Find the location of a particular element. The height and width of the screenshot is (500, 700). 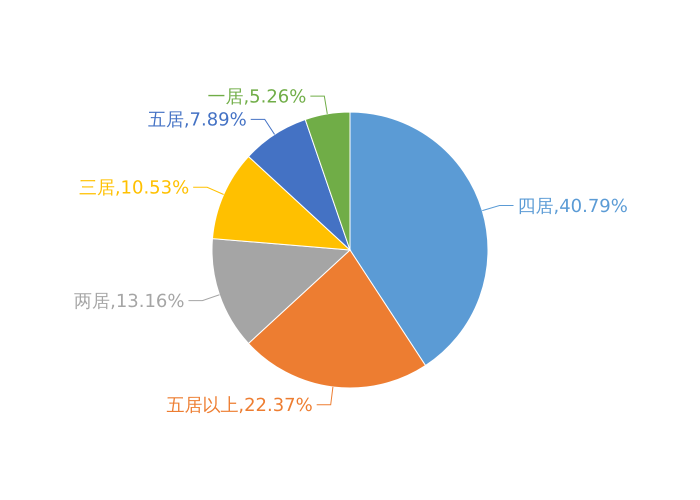

data-label: ,40.79% is located at coordinates (591, 206).